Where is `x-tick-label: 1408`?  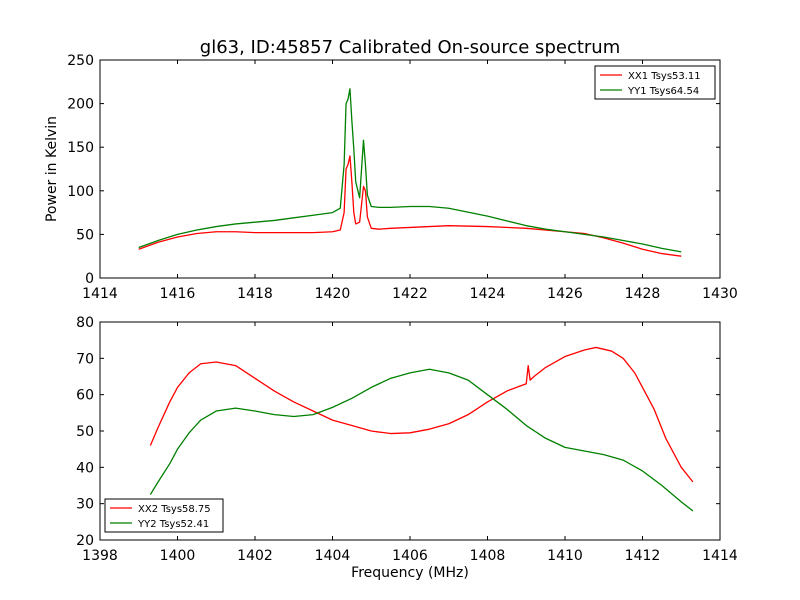
x-tick-label: 1408 is located at coordinates (488, 556).